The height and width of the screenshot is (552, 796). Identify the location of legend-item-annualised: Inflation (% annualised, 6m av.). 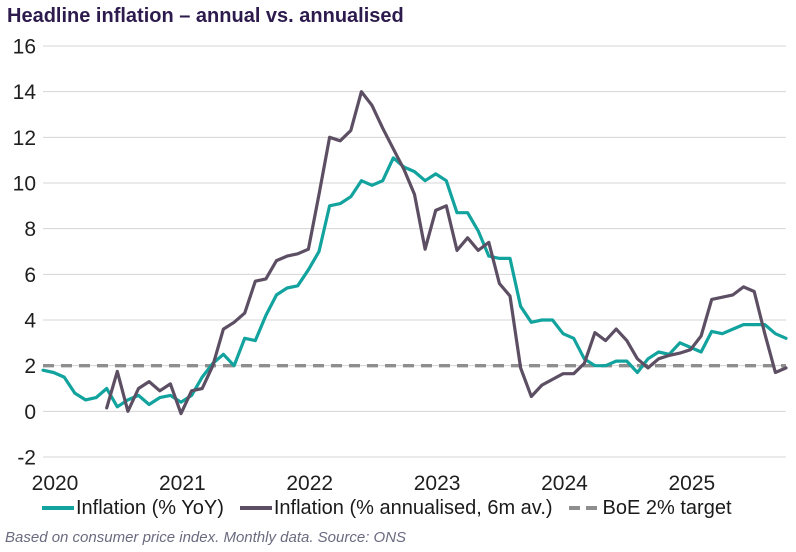
(396, 508).